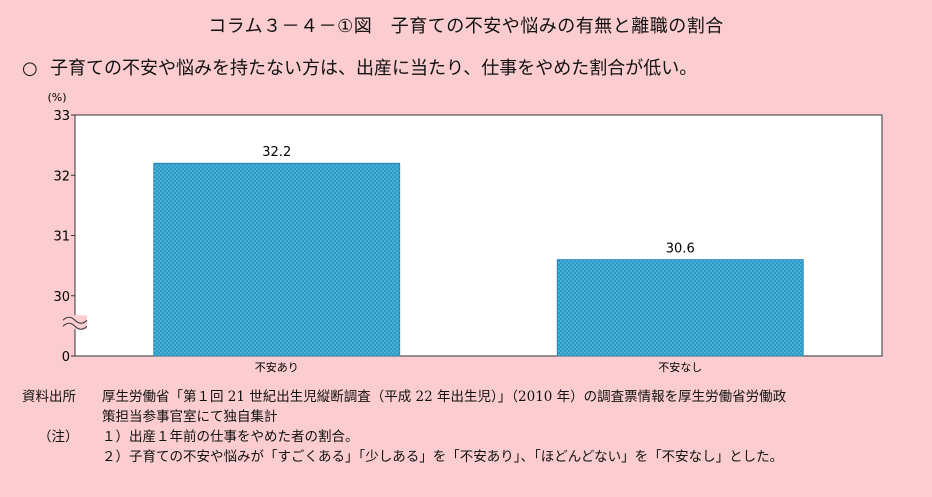 This screenshot has height=497, width=932. What do you see at coordinates (276, 152) in the screenshot?
I see `data-label: 32.2` at bounding box center [276, 152].